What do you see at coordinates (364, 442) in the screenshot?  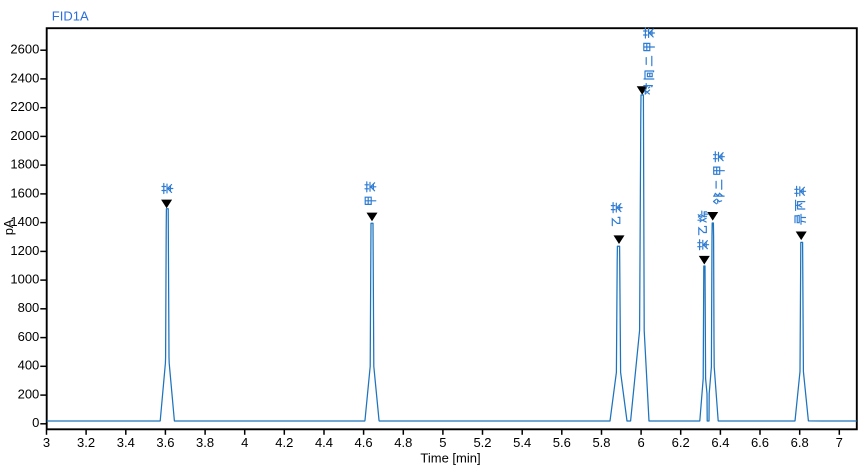 I see `svg-text: 4.6` at bounding box center [364, 442].